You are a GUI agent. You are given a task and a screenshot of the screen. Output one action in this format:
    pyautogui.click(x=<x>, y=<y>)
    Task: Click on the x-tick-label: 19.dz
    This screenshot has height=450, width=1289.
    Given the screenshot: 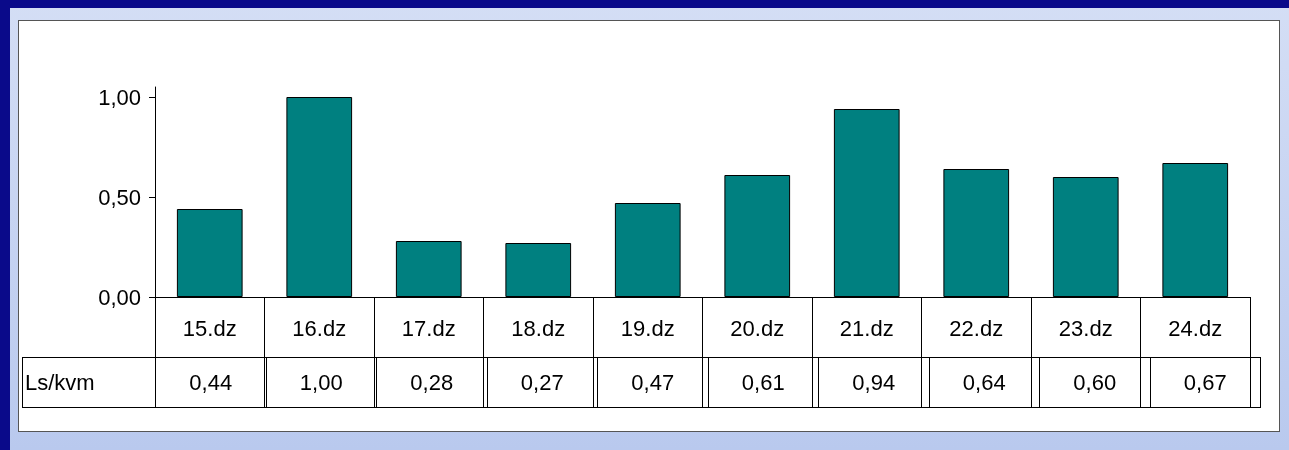 What is the action you would take?
    pyautogui.click(x=647, y=328)
    